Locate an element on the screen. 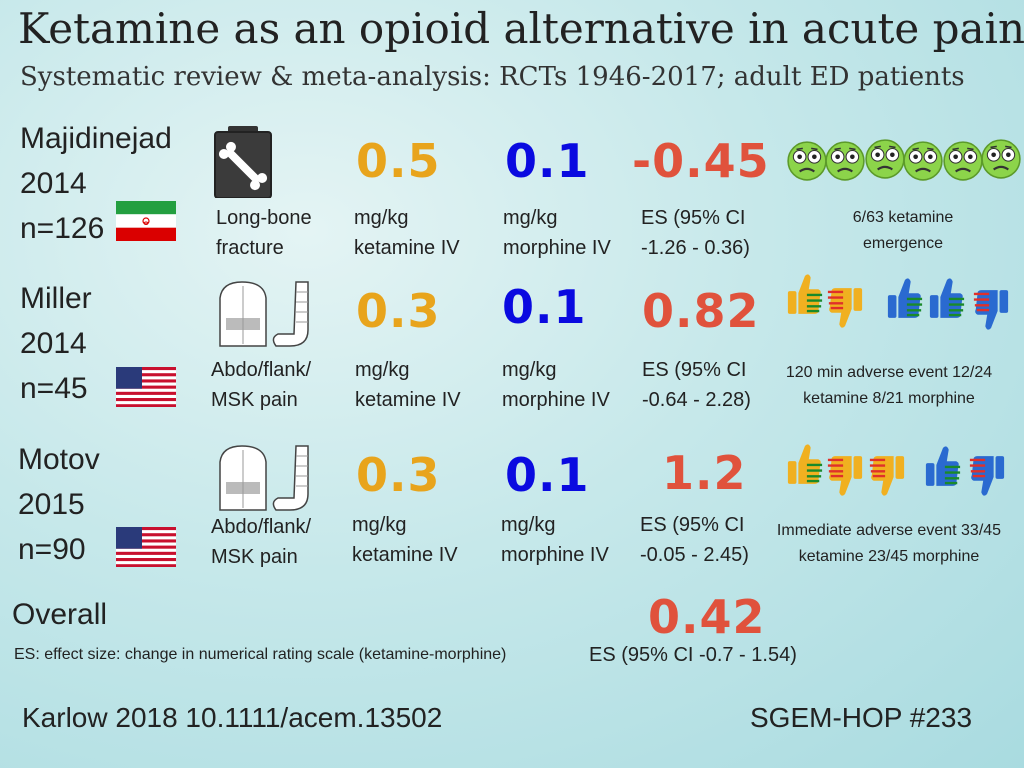 Image resolution: width=1024 pixels, height=768 pixels. study-author: Majidinejad is located at coordinates (96, 138).